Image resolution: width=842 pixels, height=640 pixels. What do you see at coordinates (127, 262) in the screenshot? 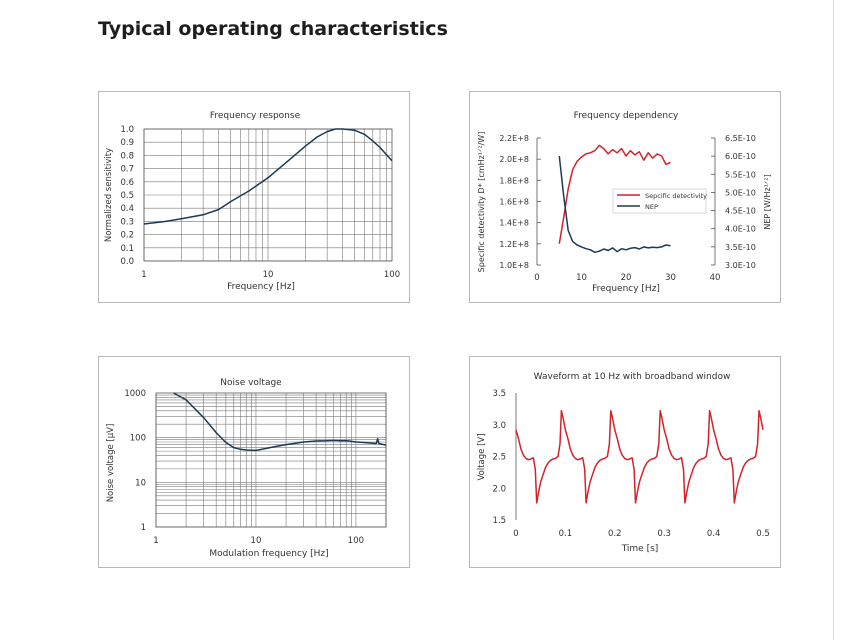
I see `y-tick-label: 0.0` at bounding box center [127, 262].